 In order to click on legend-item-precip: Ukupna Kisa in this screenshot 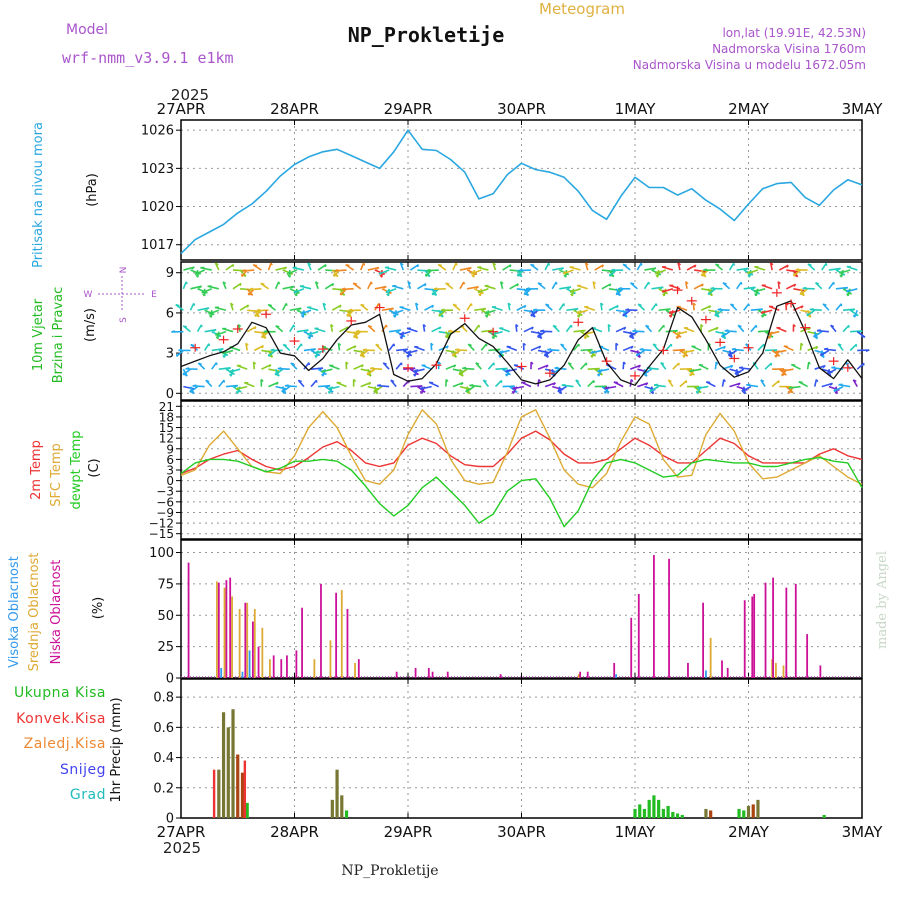, I will do `click(60, 693)`.